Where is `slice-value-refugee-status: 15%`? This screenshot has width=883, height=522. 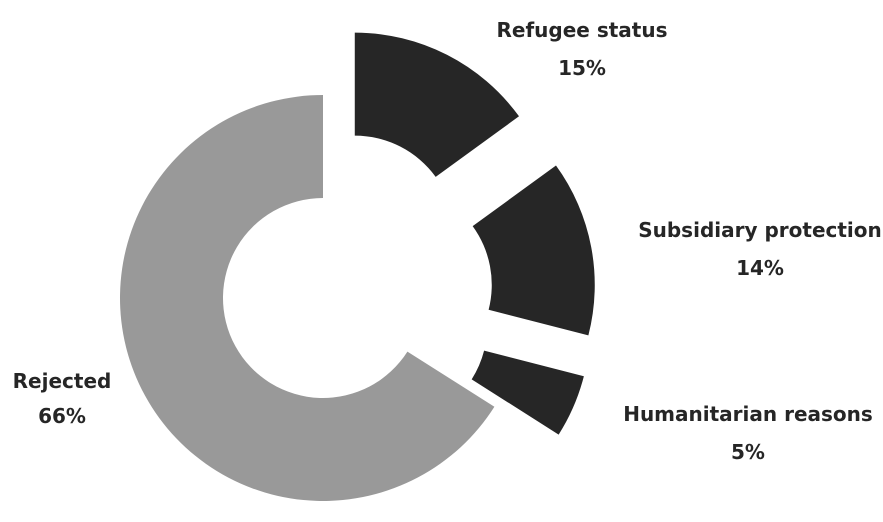
slice-value-refugee-status: 15% is located at coordinates (582, 68).